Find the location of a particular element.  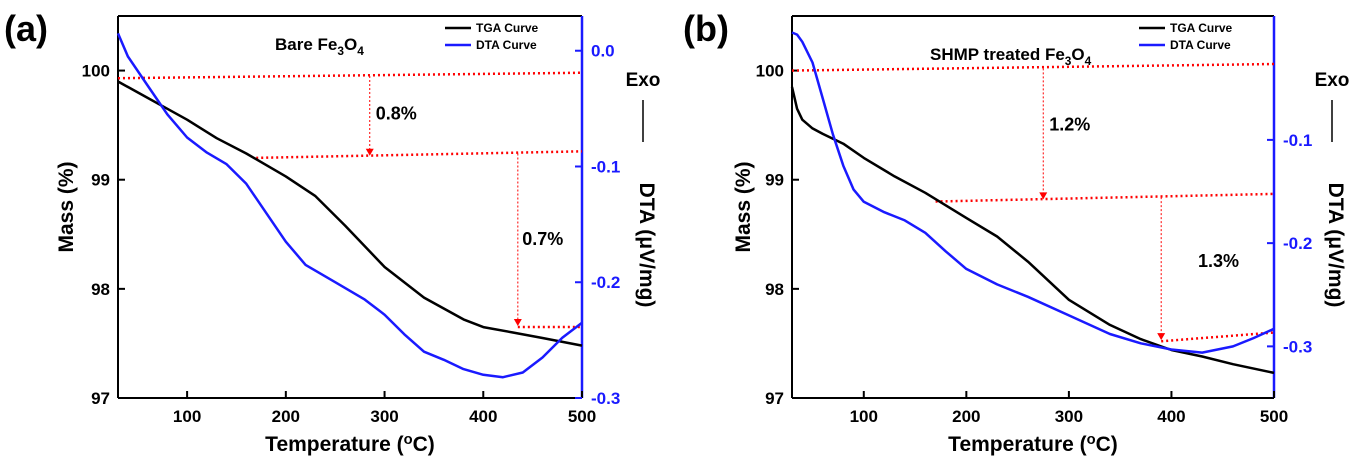

panel-label: (b) is located at coordinates (706, 28).